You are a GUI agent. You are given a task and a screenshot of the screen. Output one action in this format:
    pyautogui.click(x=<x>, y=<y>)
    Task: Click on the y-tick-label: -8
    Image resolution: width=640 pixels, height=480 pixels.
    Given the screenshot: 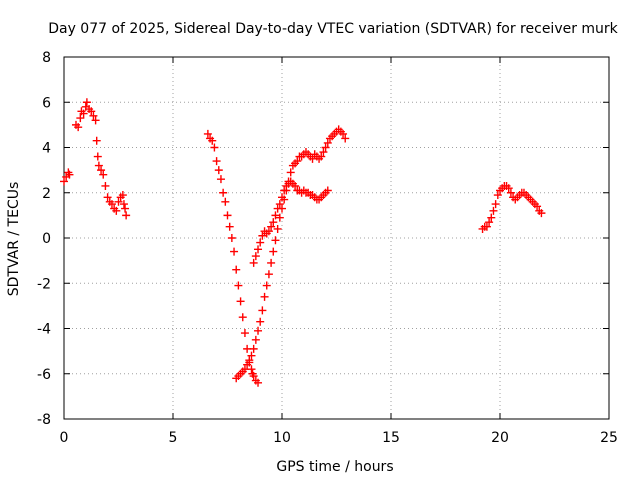 What is the action you would take?
    pyautogui.click(x=44, y=420)
    